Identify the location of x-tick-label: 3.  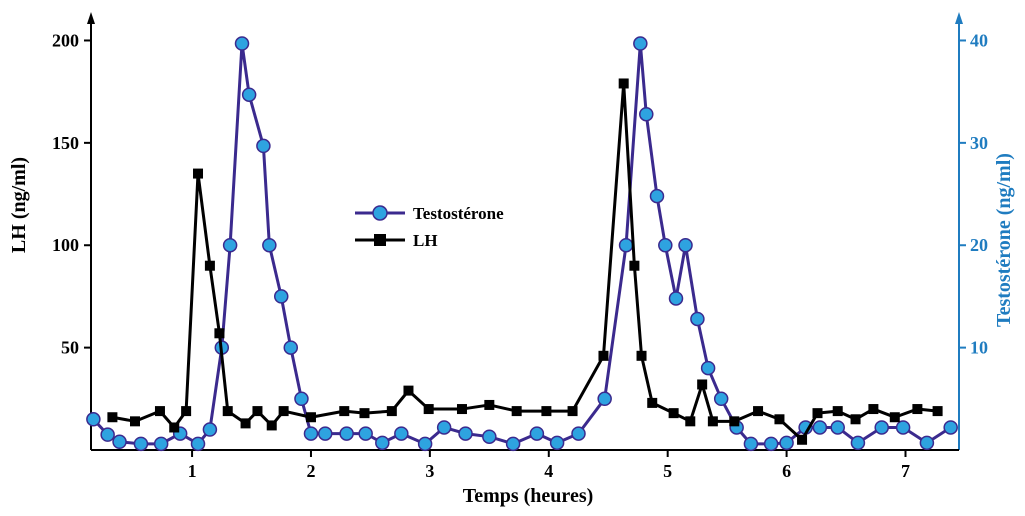
(429, 471).